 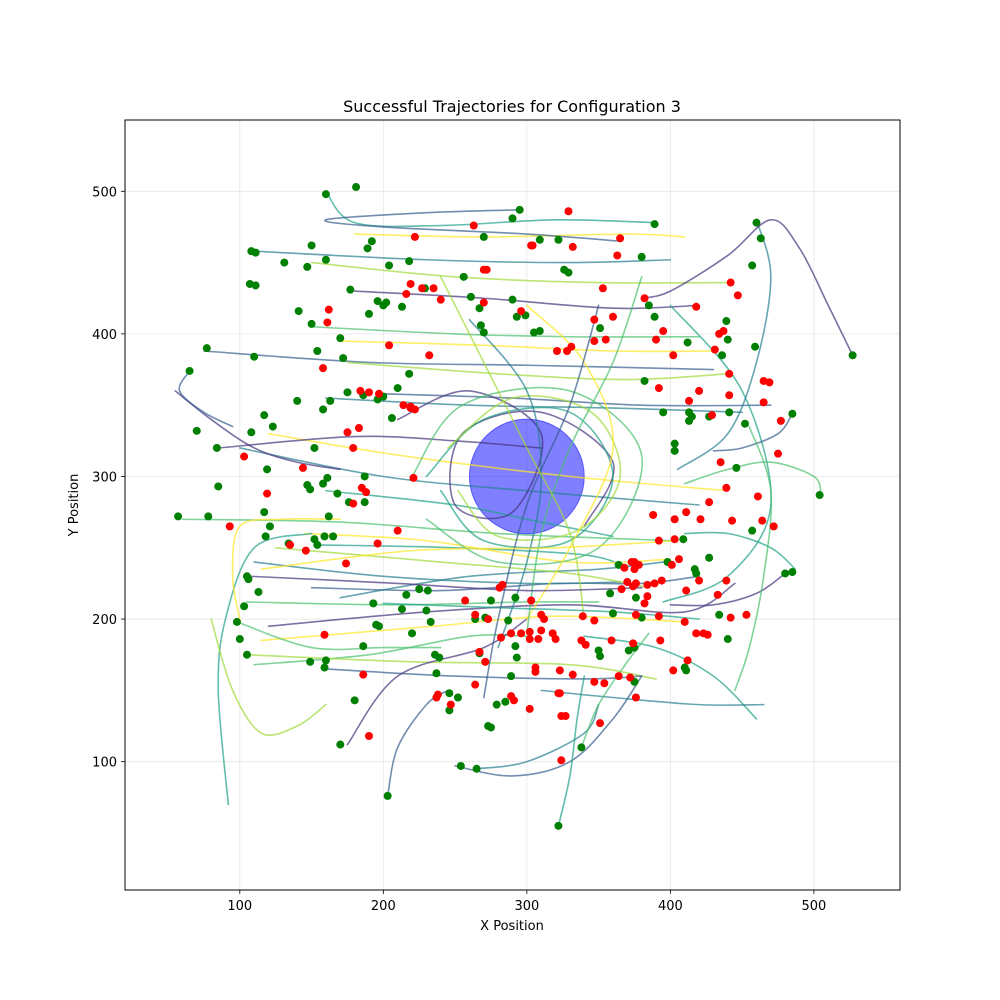 What do you see at coordinates (239, 906) in the screenshot?
I see `x-tick-label: 100` at bounding box center [239, 906].